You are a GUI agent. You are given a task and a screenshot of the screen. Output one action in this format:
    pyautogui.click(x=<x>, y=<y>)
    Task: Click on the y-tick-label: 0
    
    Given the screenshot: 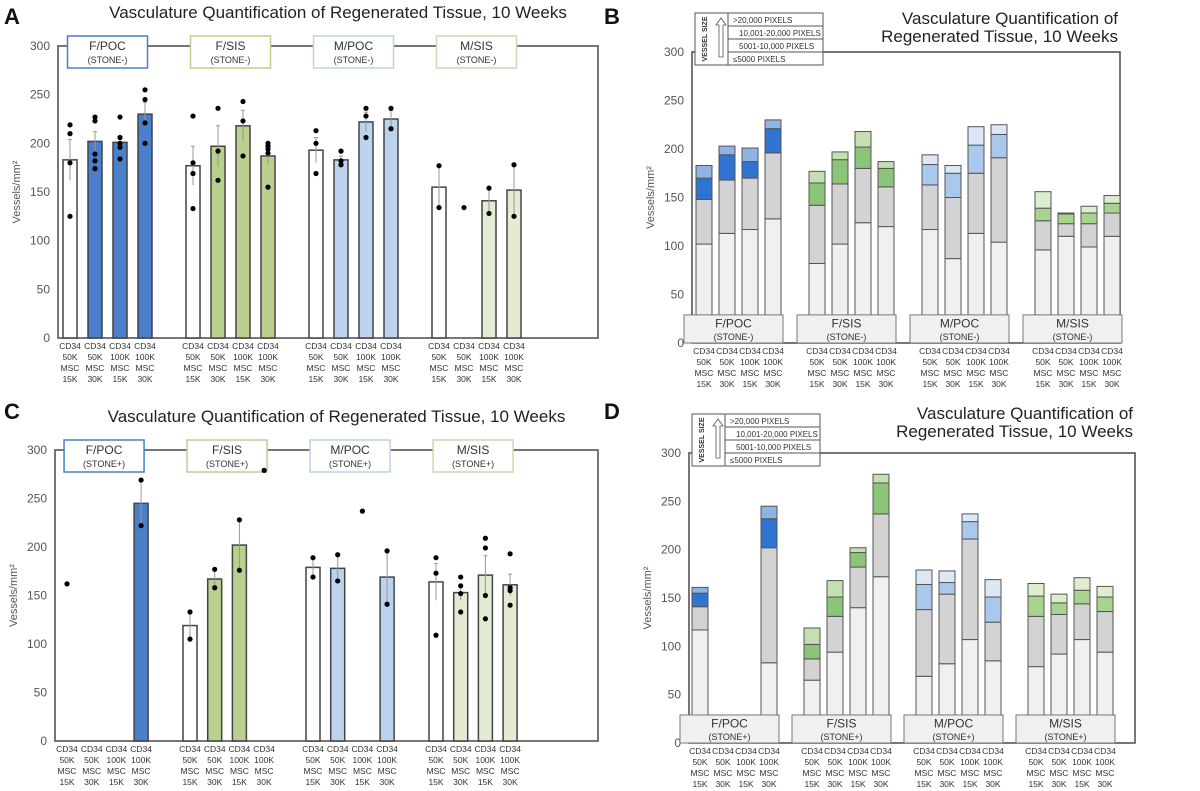 What is the action you would take?
    pyautogui.click(x=46, y=338)
    